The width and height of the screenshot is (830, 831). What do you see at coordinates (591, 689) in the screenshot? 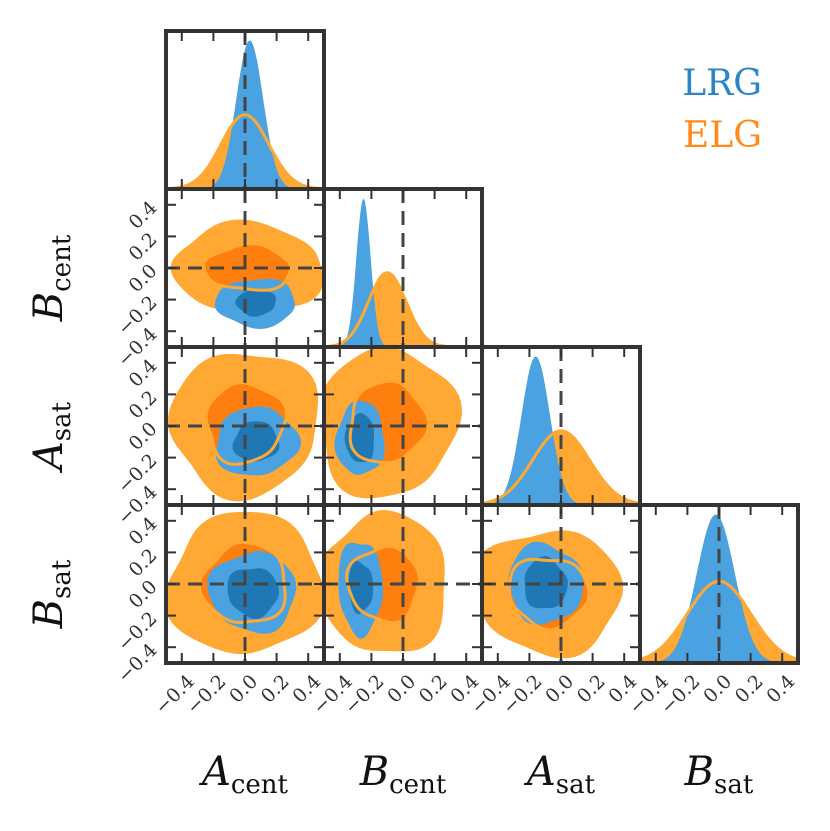
I see `x-tick-label-A_sat: 0.2` at bounding box center [591, 689].